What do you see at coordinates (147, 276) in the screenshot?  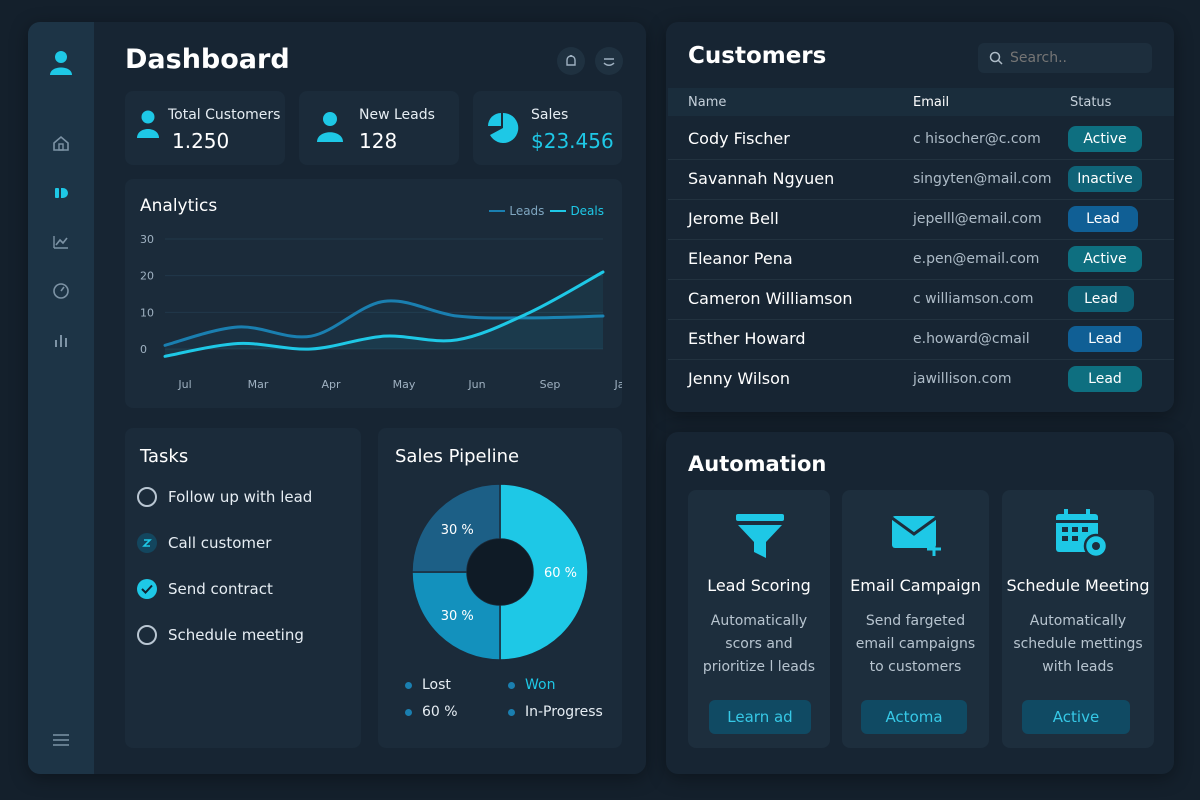 I see `y-tick-label: 20` at bounding box center [147, 276].